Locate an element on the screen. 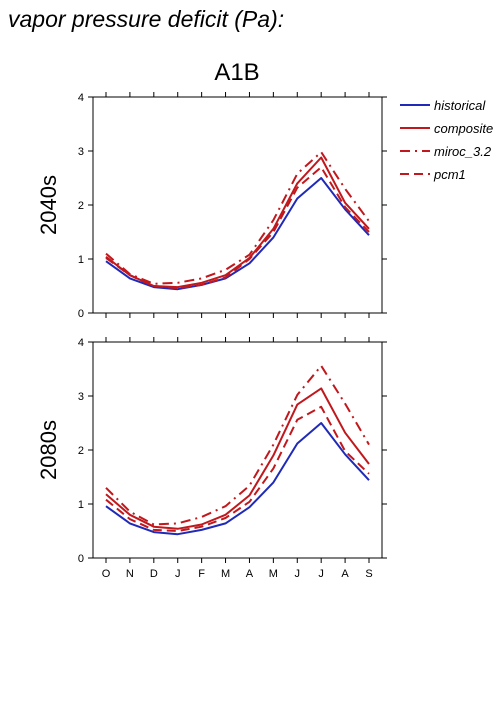 The width and height of the screenshot is (501, 709). legend-item: composite is located at coordinates (446, 128).